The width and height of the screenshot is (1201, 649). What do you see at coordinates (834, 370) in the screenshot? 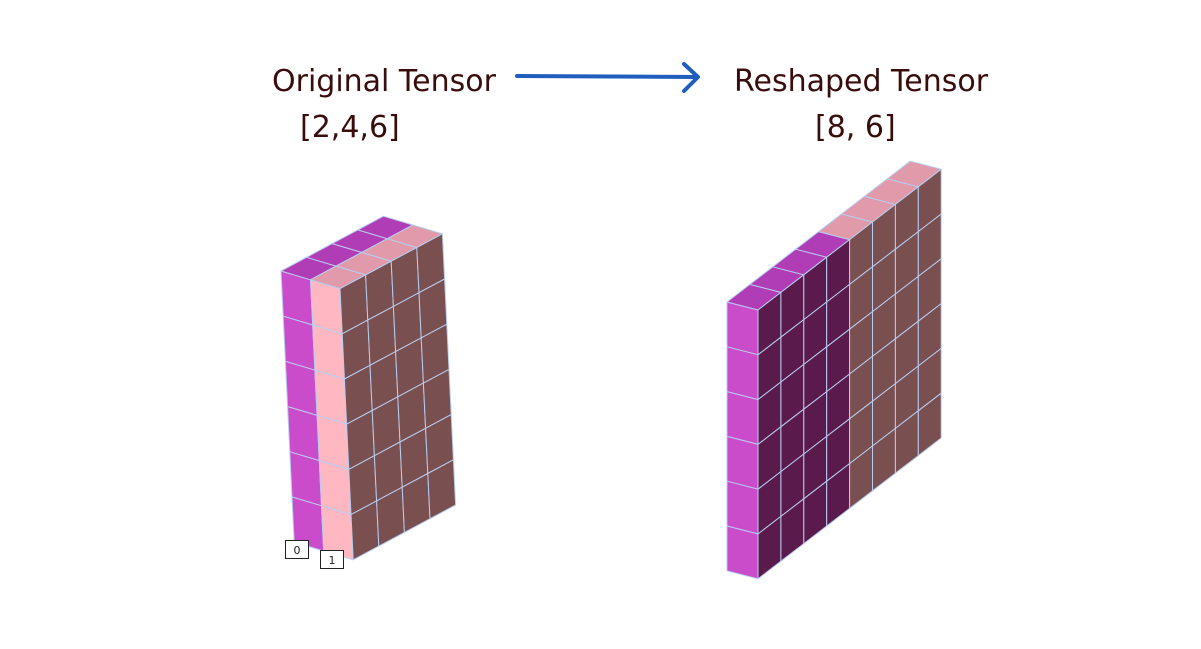
I see `reshaped-tensor-block` at bounding box center [834, 370].